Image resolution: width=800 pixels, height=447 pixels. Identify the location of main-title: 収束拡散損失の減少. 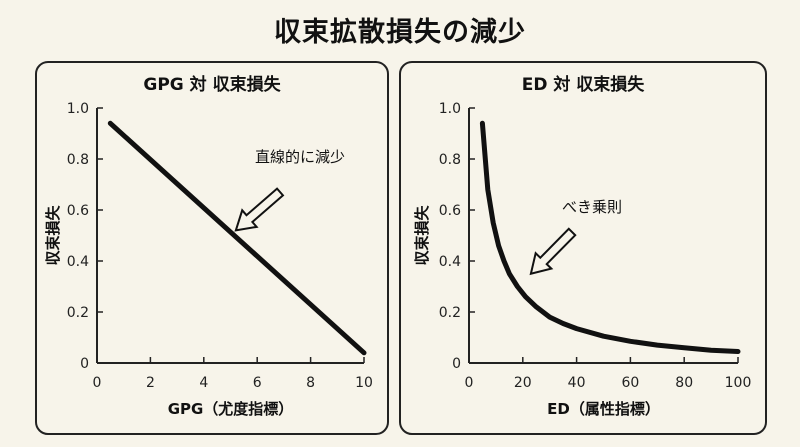
(400, 32).